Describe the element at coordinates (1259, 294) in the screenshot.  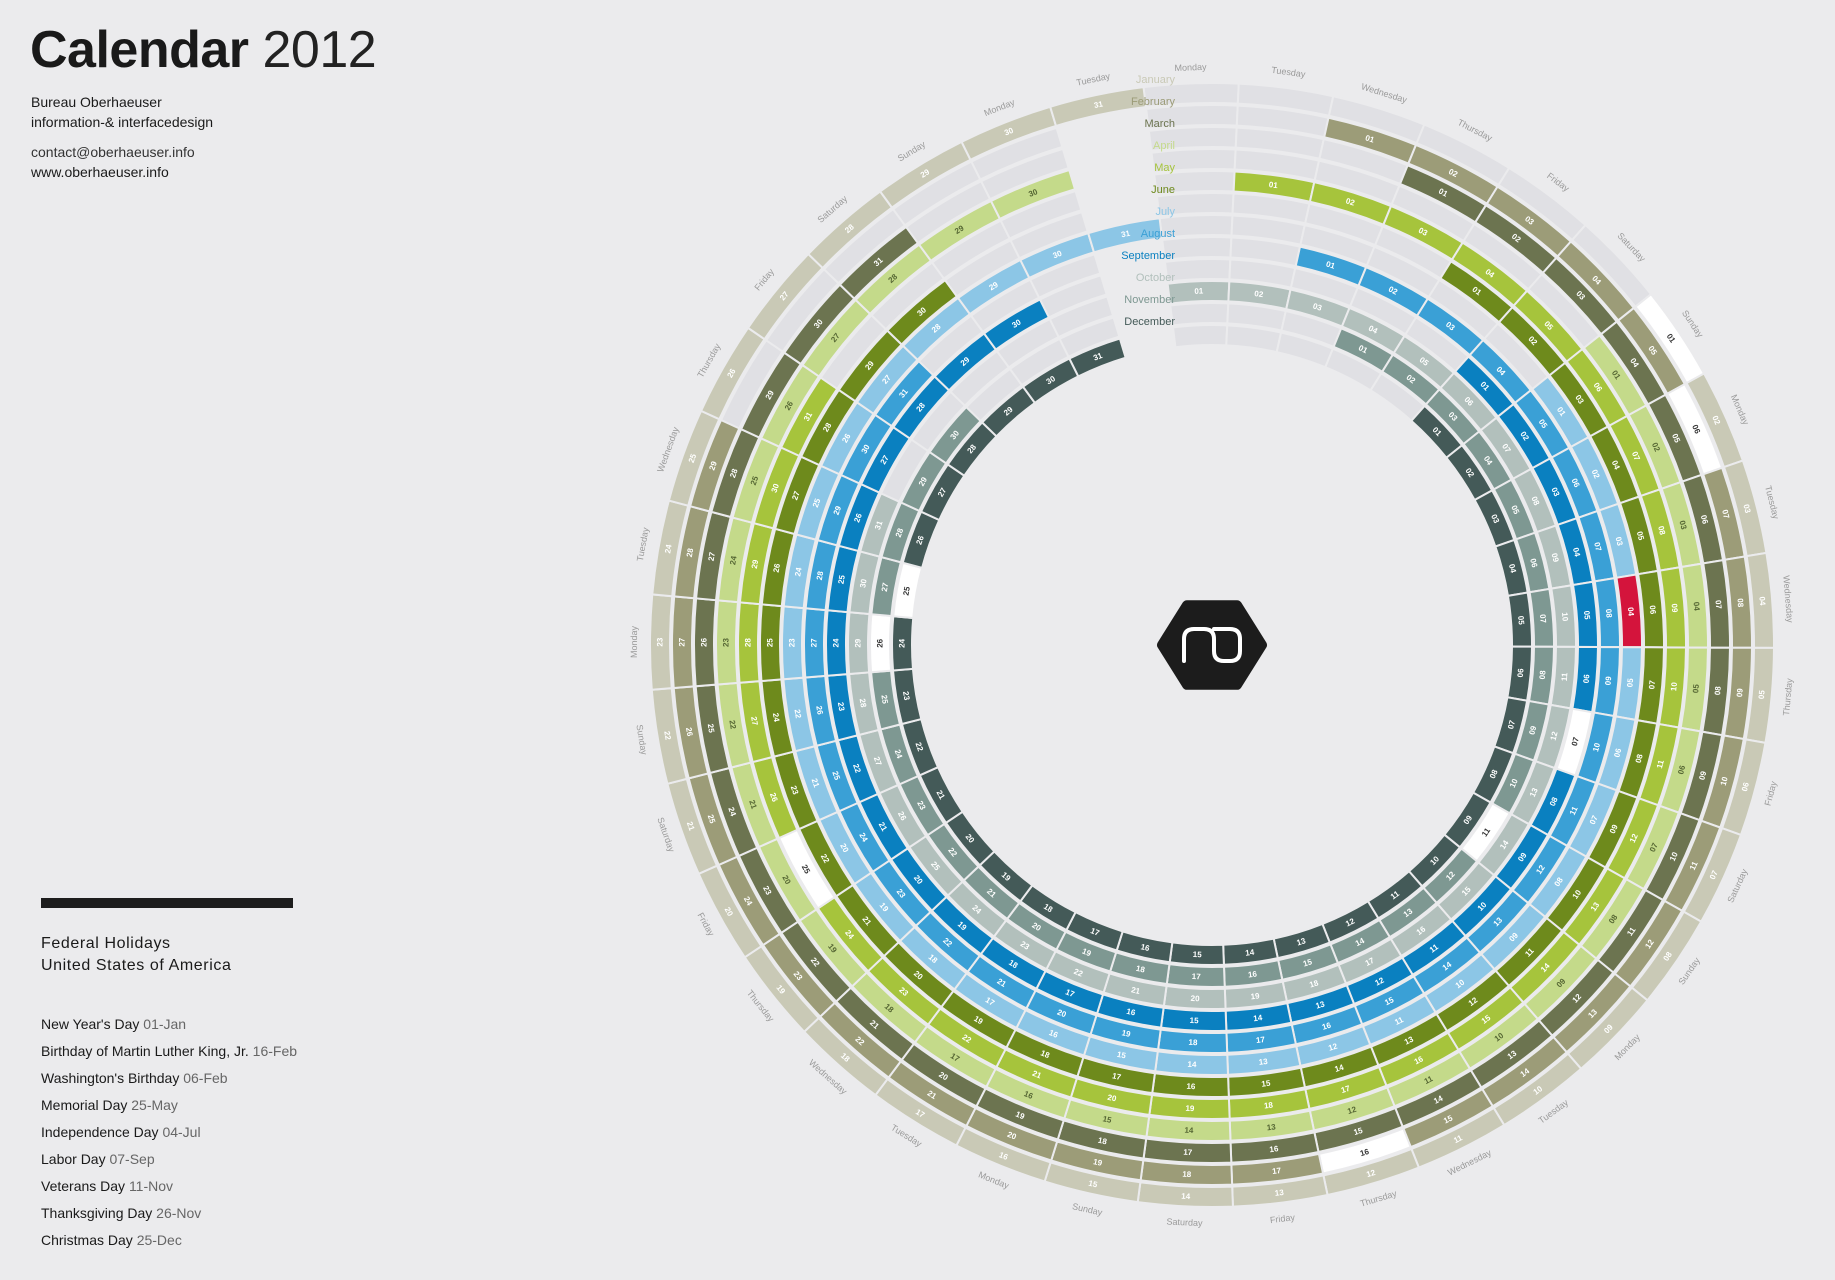
I see `day-number: 02` at that location.